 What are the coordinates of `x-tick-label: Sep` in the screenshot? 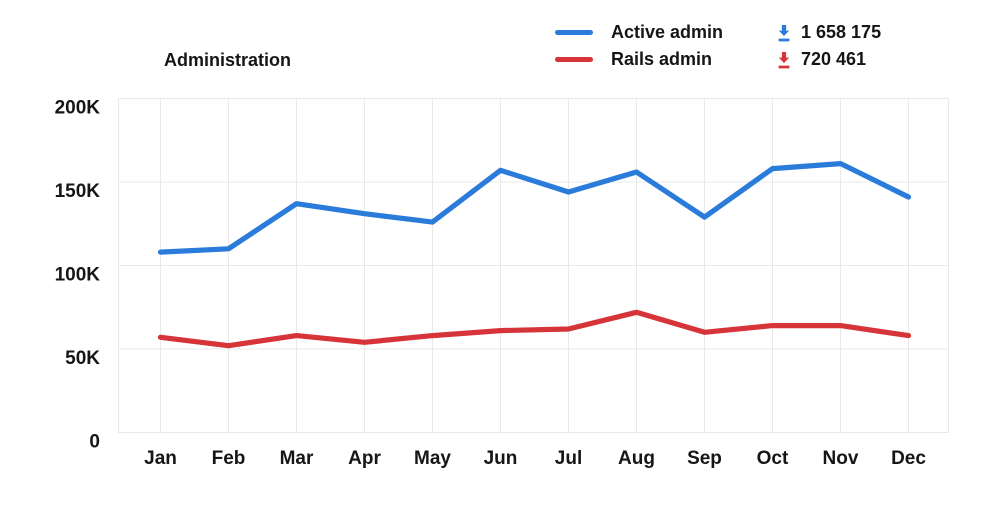 It's located at (704, 458).